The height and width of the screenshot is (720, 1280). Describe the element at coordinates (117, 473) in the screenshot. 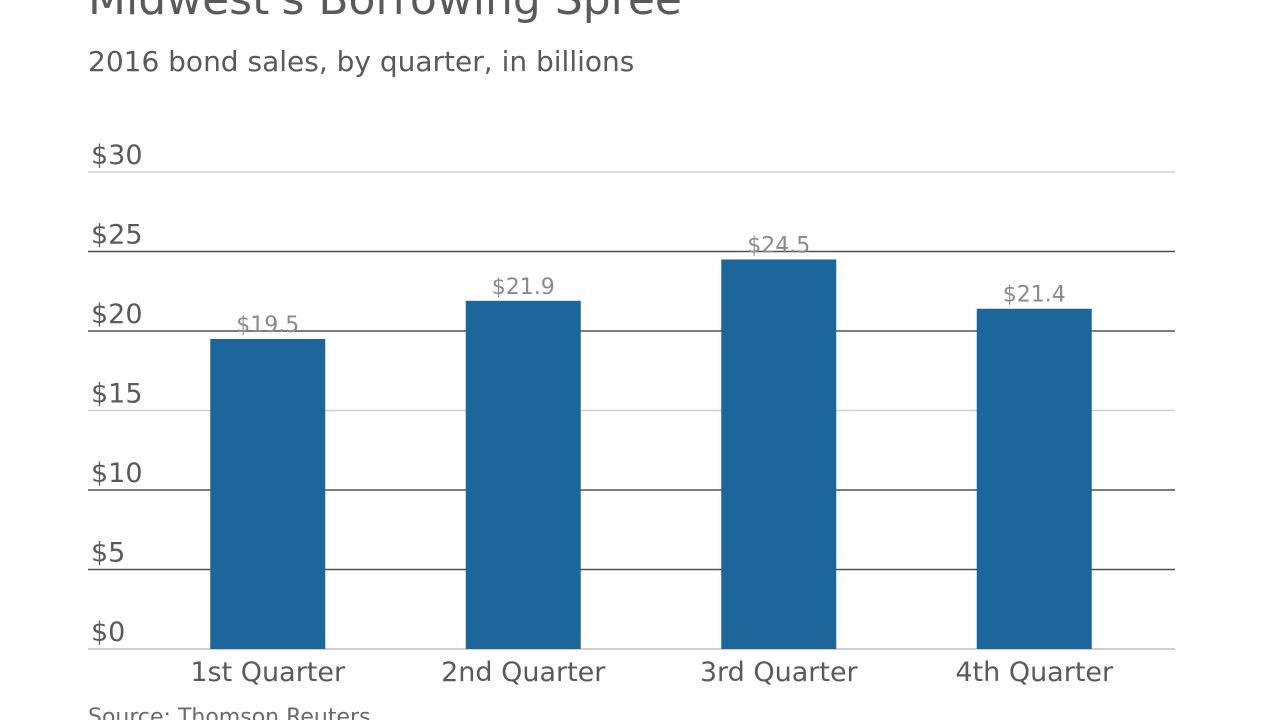

I see `y-tick-label: $10` at that location.